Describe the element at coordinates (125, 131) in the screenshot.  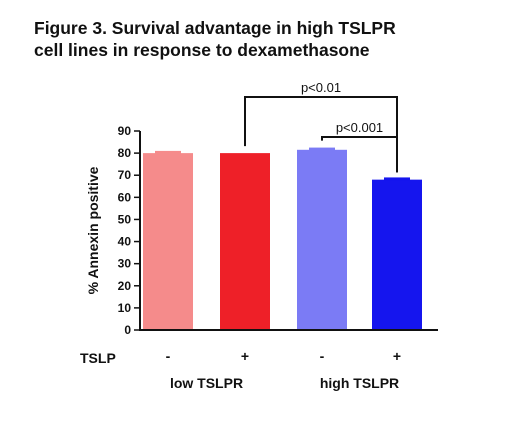
I see `y-tick-label-90: 90` at that location.